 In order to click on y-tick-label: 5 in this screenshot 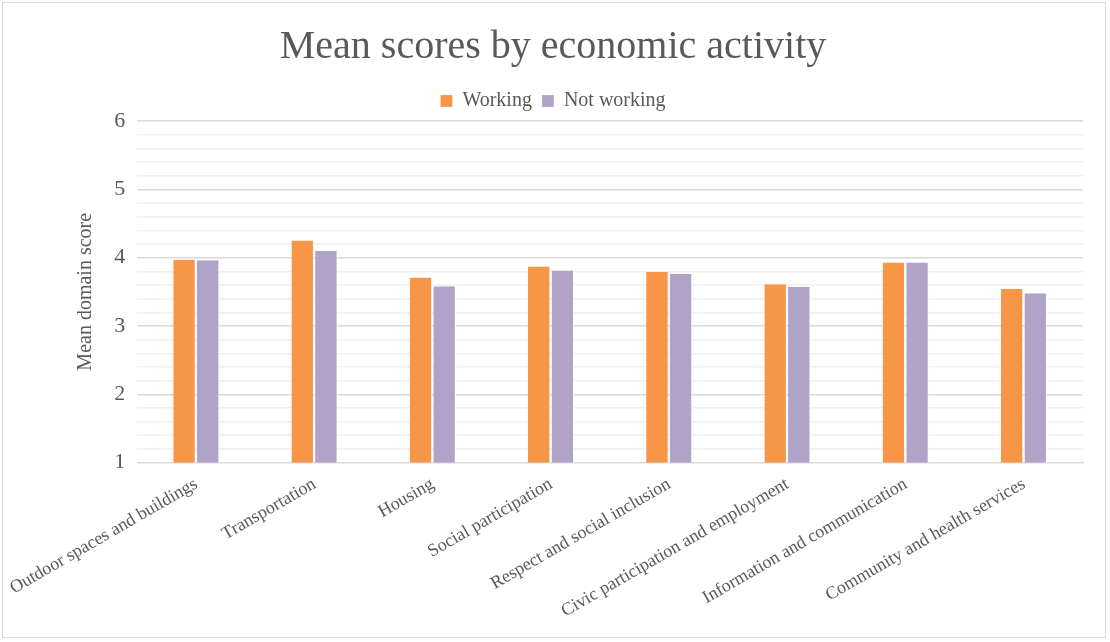, I will do `click(120, 188)`.